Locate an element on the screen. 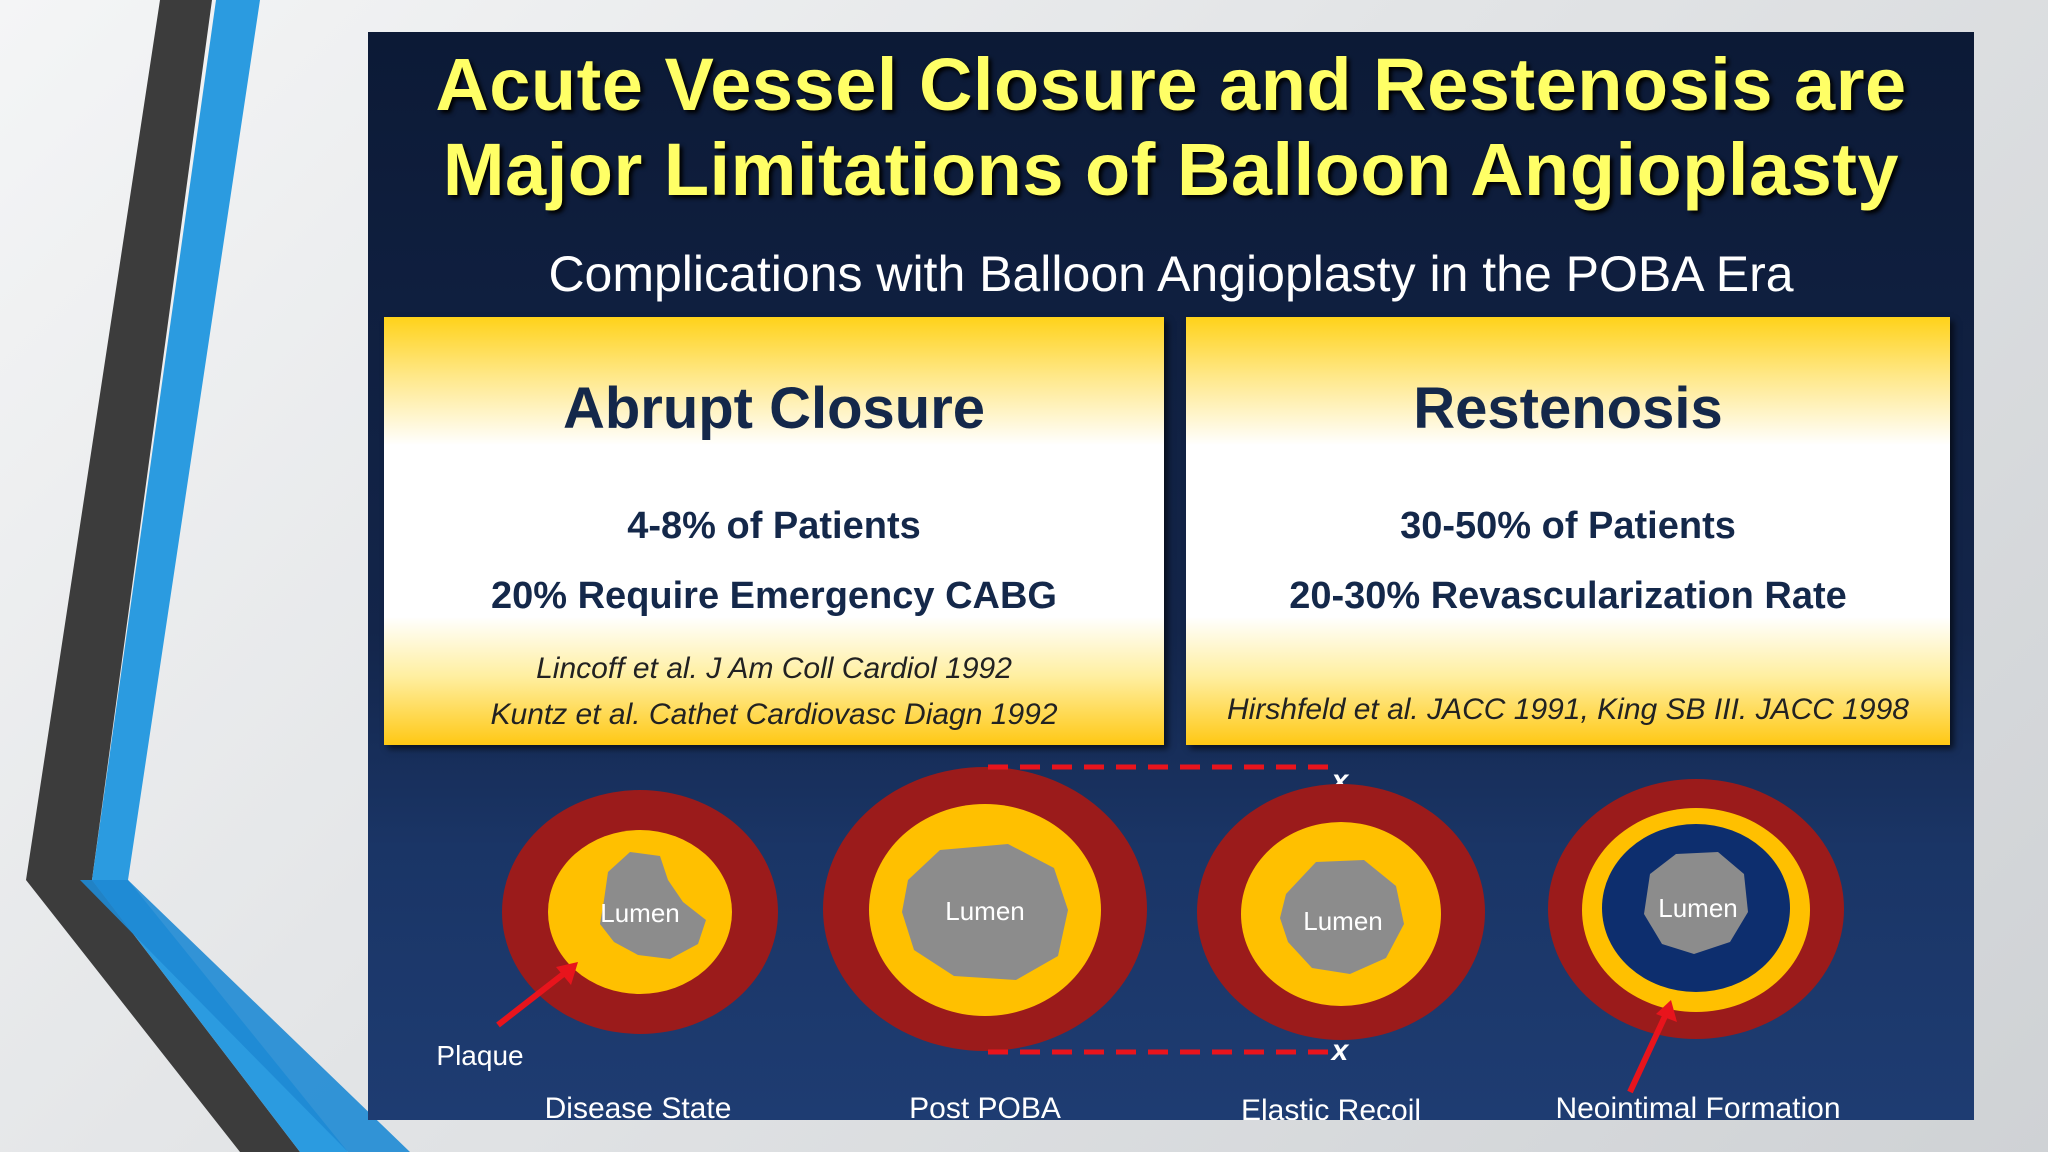  neointima-arrow-head is located at coordinates (1666, 1011).